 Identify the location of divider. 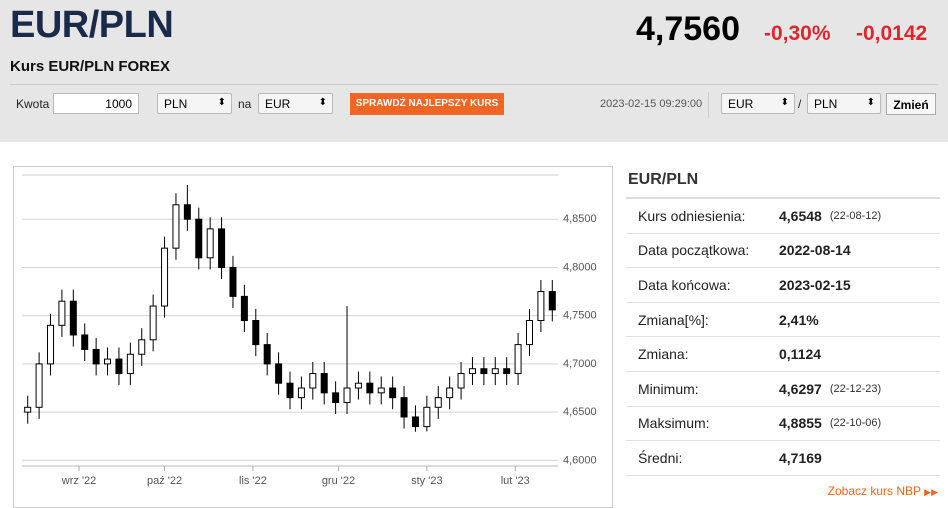
(708, 105).